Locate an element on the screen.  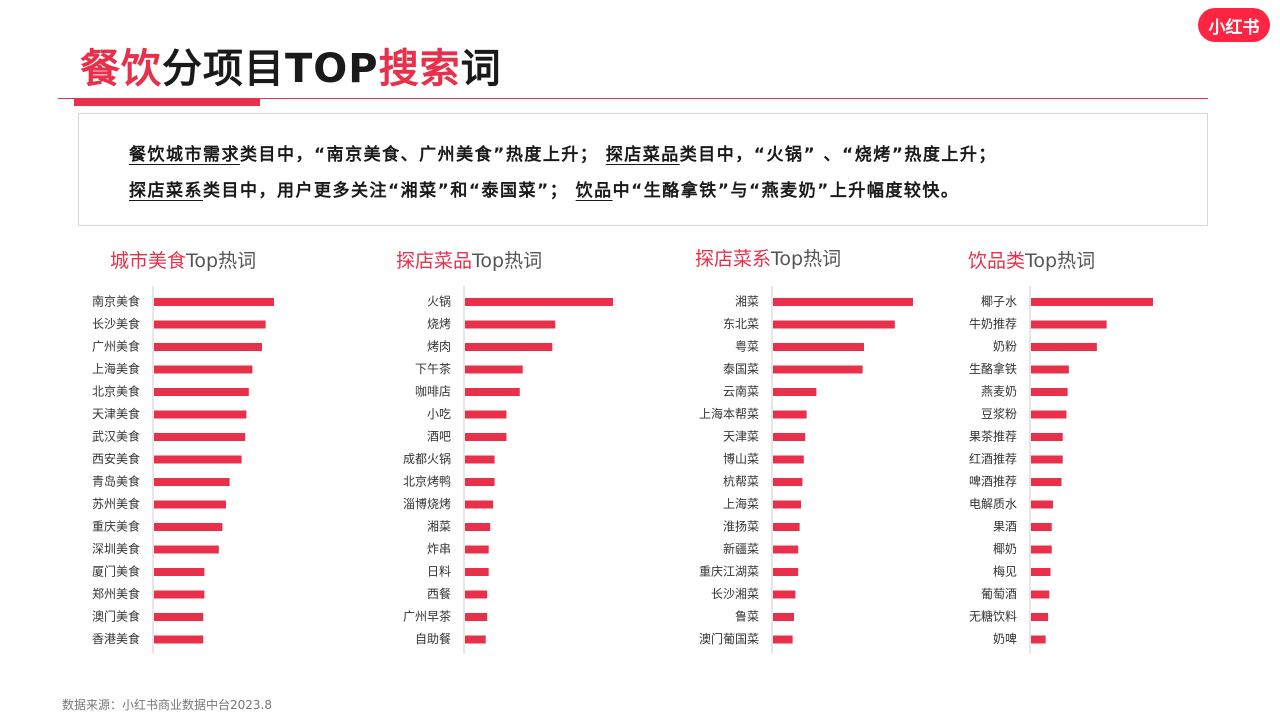
summary-keyword: 探店菜系 is located at coordinates (166, 191).